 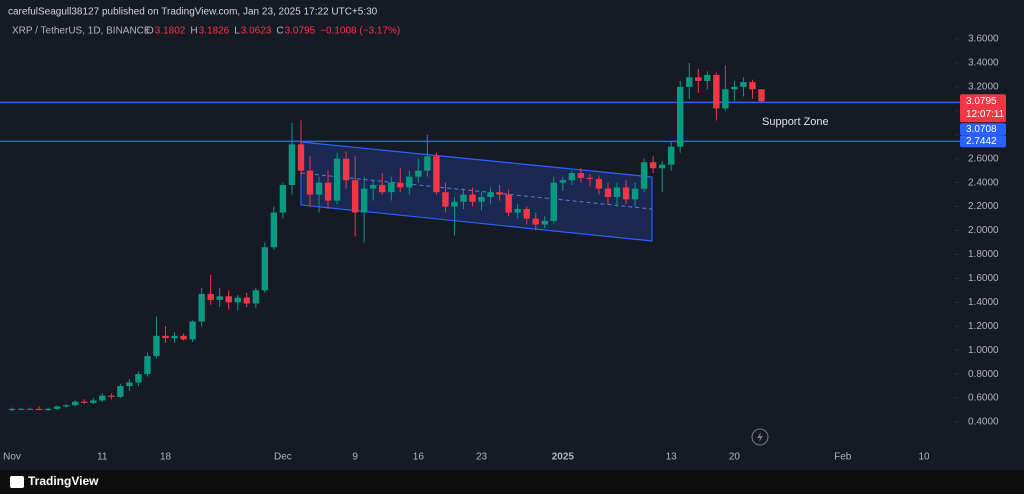 I want to click on x-tick-label: 23, so click(x=482, y=457).